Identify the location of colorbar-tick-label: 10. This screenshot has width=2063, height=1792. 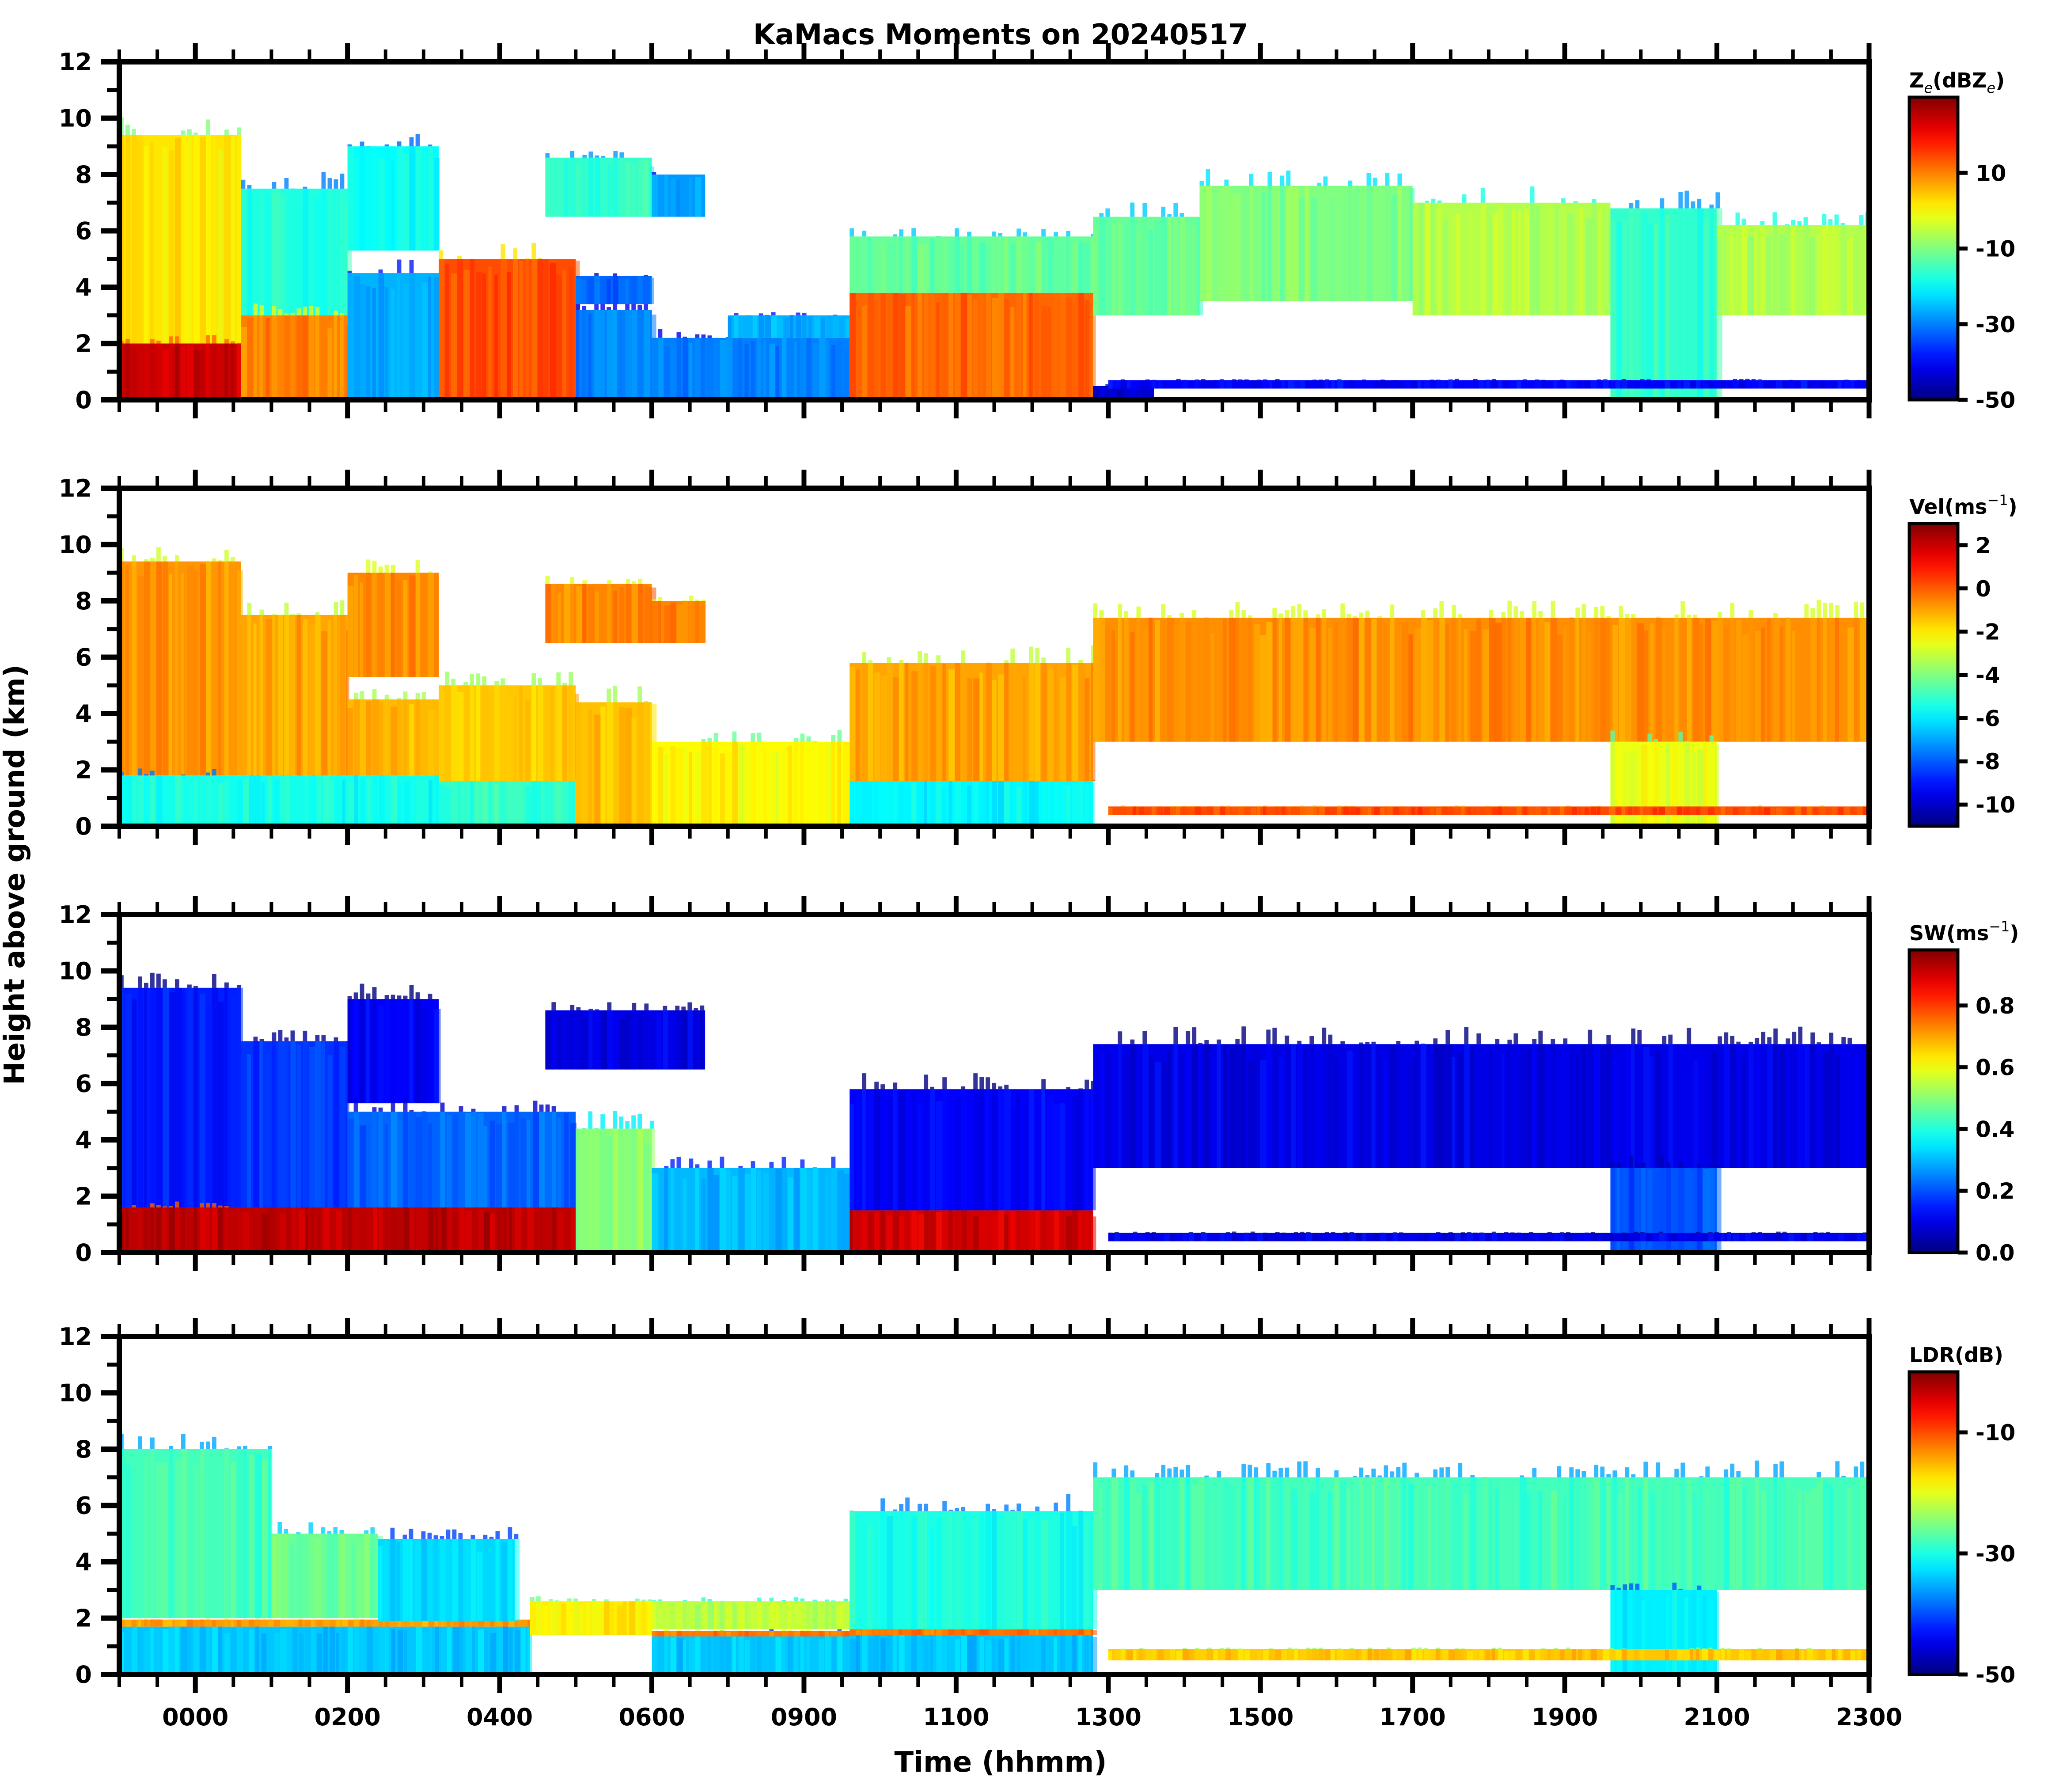
(1991, 173).